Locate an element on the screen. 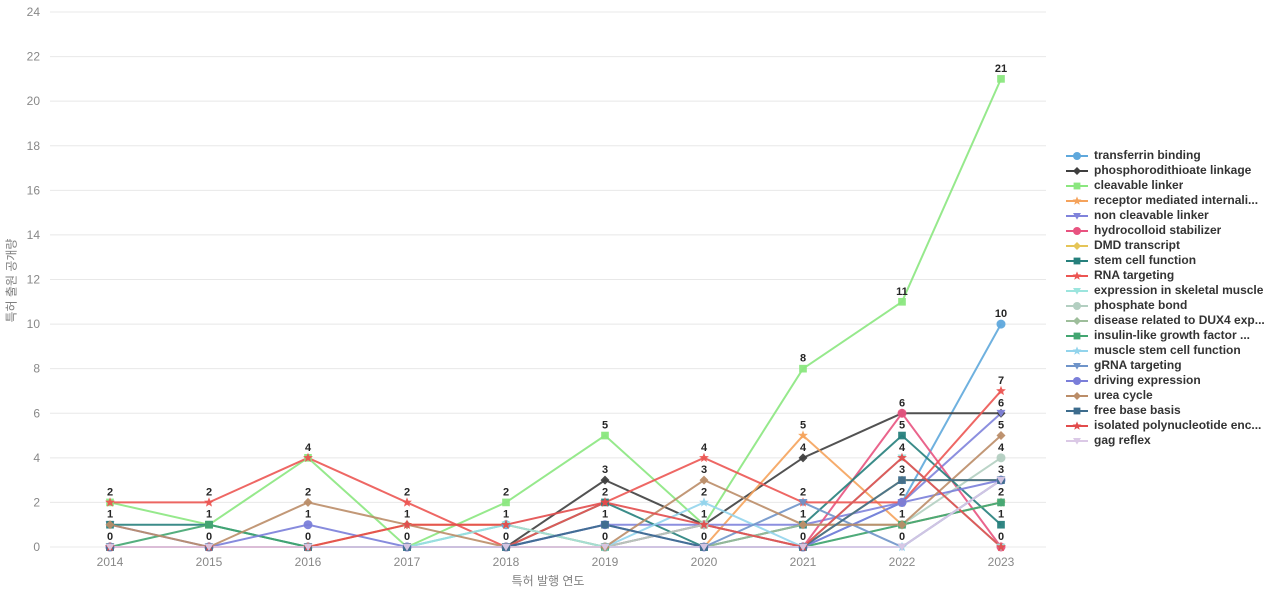  data-label: 8 is located at coordinates (803, 359).